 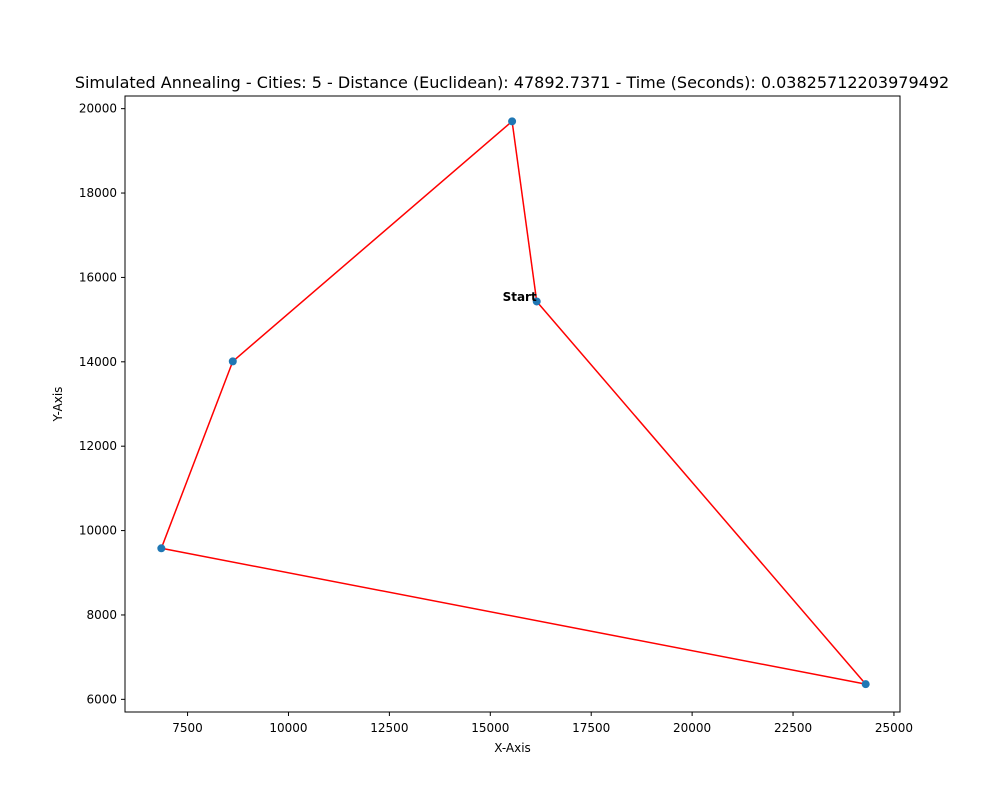 I want to click on y-tick-label: 18000, so click(x=98, y=193).